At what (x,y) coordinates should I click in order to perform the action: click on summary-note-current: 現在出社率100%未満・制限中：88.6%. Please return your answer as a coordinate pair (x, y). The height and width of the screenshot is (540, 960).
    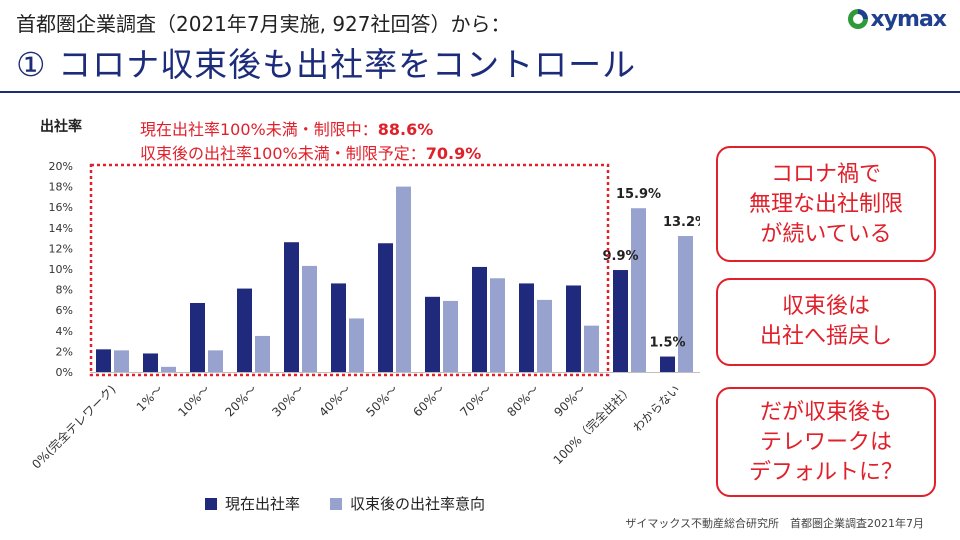
    Looking at the image, I should click on (310, 130).